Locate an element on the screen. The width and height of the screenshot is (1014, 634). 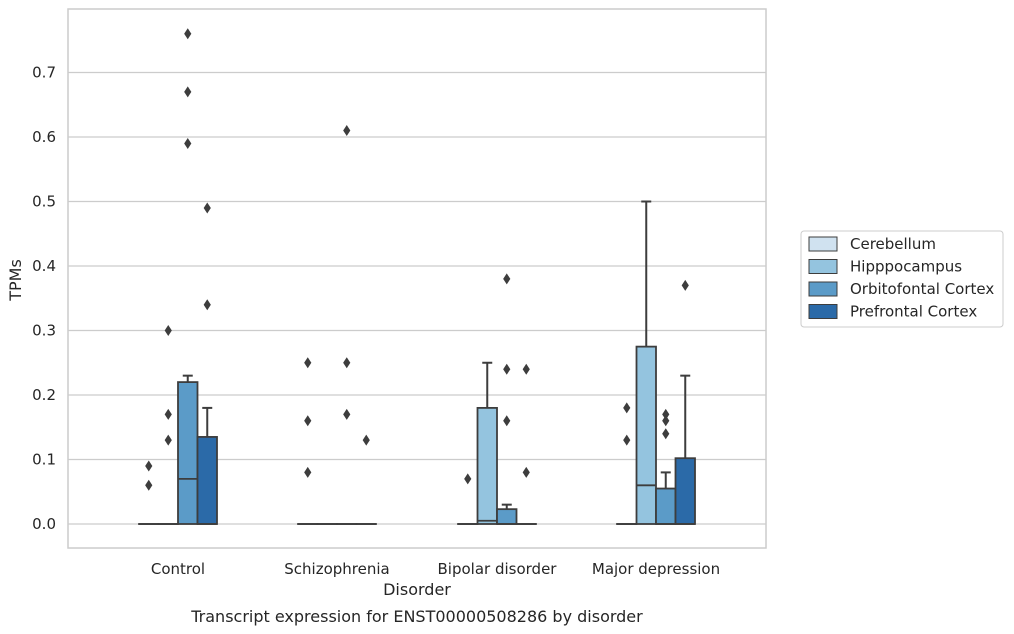
y-axis-ticks: 0.0 0.1 0.2 0.3 0.4 0.5 0.6 0.7 is located at coordinates (44, 299).